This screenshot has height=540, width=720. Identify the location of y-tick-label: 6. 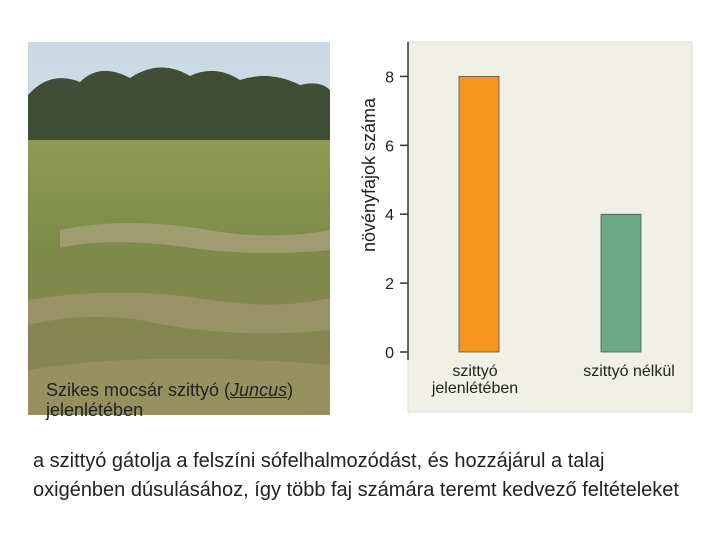
(389, 146).